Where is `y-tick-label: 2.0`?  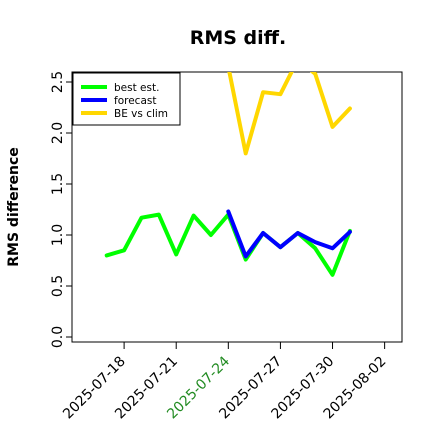 y-tick-label: 2.0 is located at coordinates (58, 133).